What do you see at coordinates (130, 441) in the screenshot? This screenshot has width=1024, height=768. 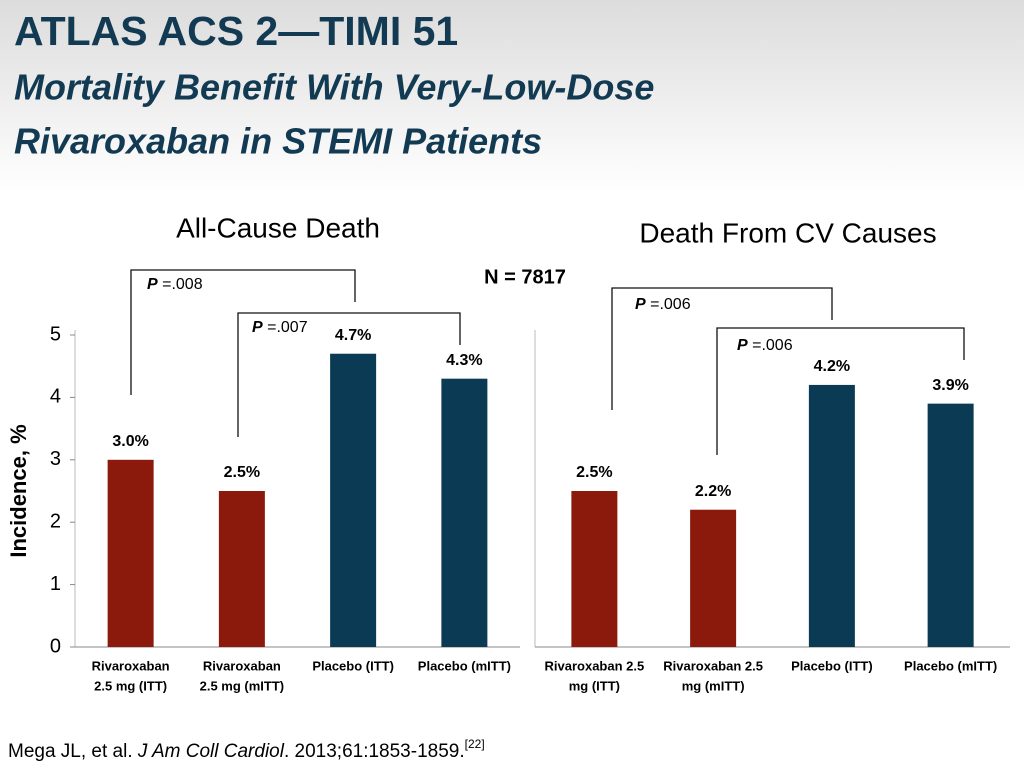 I see `value-label: 3.0%` at bounding box center [130, 441].